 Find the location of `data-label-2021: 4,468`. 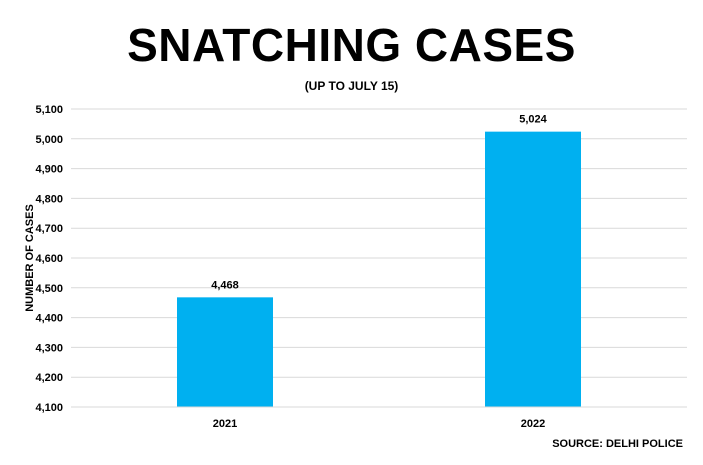

data-label-2021: 4,468 is located at coordinates (225, 285).